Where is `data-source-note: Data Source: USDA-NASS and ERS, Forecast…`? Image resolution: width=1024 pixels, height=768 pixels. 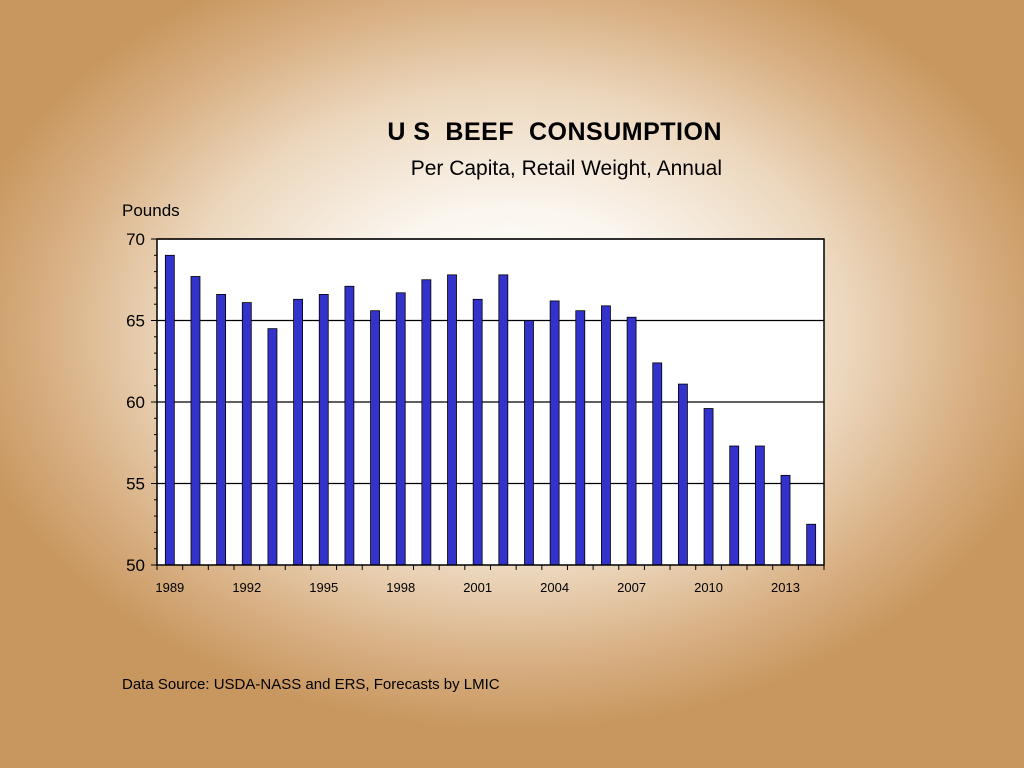 data-source-note: Data Source: USDA-NASS and ERS, Forecast… is located at coordinates (311, 684).